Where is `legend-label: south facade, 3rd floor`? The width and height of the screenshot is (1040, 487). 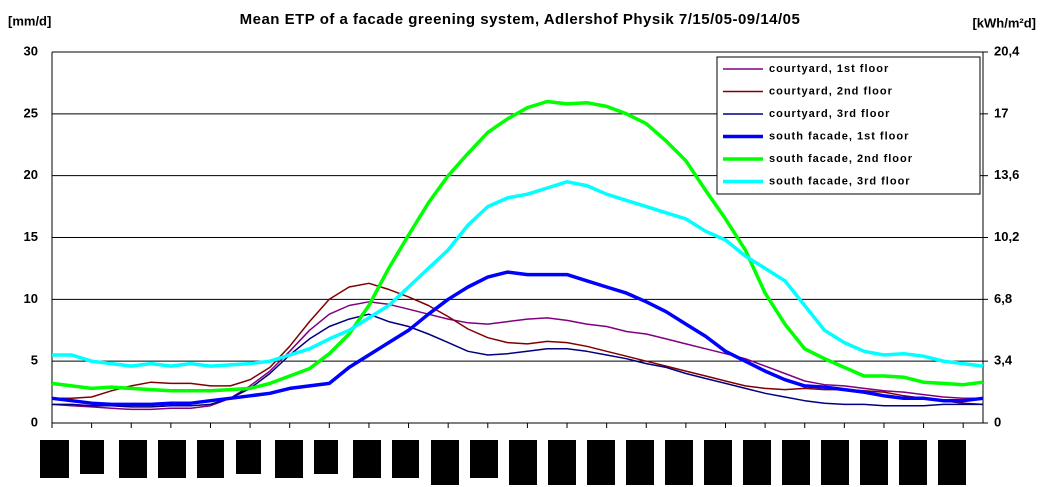
legend-label: south facade, 3rd floor is located at coordinates (840, 181).